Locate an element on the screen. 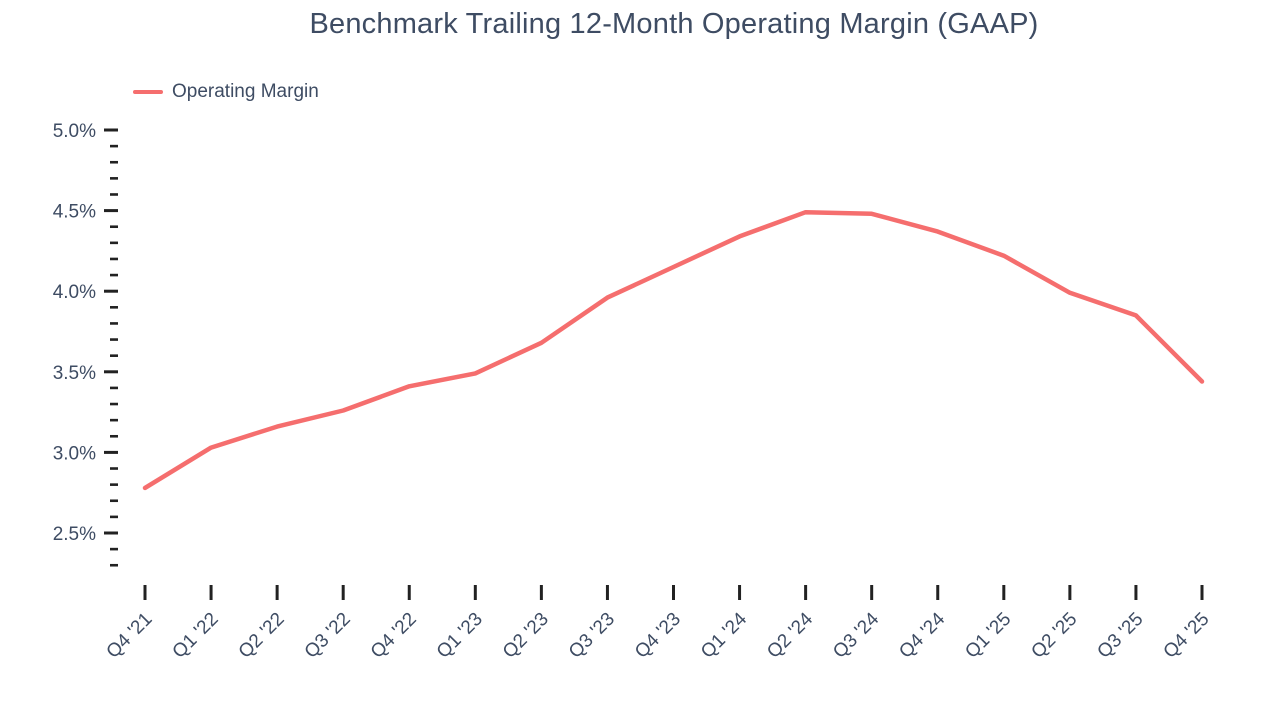  x-axis-tick-label: Q1 '25 is located at coordinates (988, 636).